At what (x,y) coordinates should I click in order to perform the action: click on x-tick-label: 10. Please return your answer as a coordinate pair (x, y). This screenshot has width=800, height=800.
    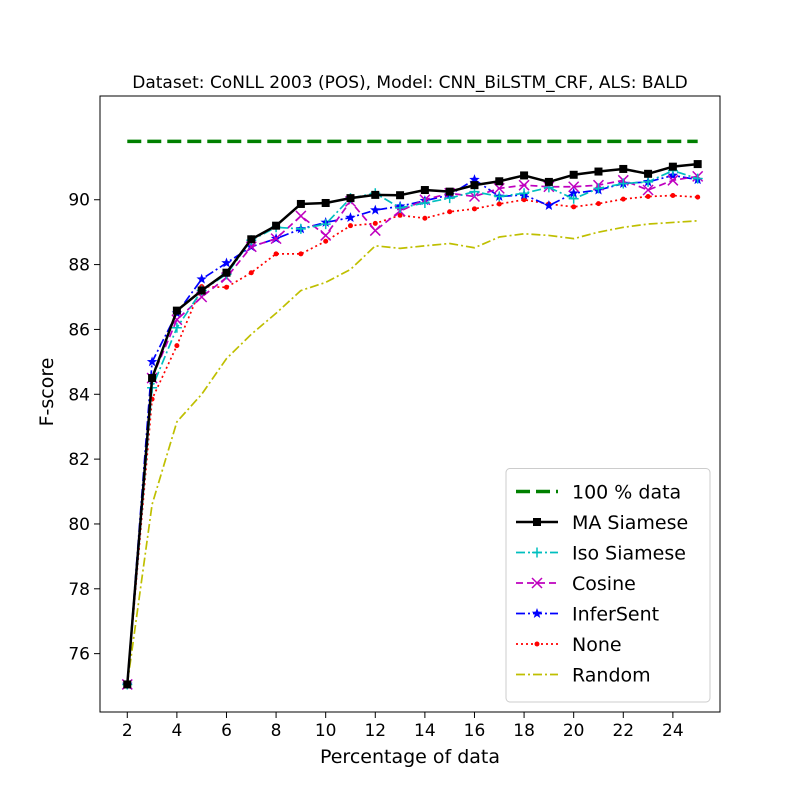
    Looking at the image, I should click on (326, 731).